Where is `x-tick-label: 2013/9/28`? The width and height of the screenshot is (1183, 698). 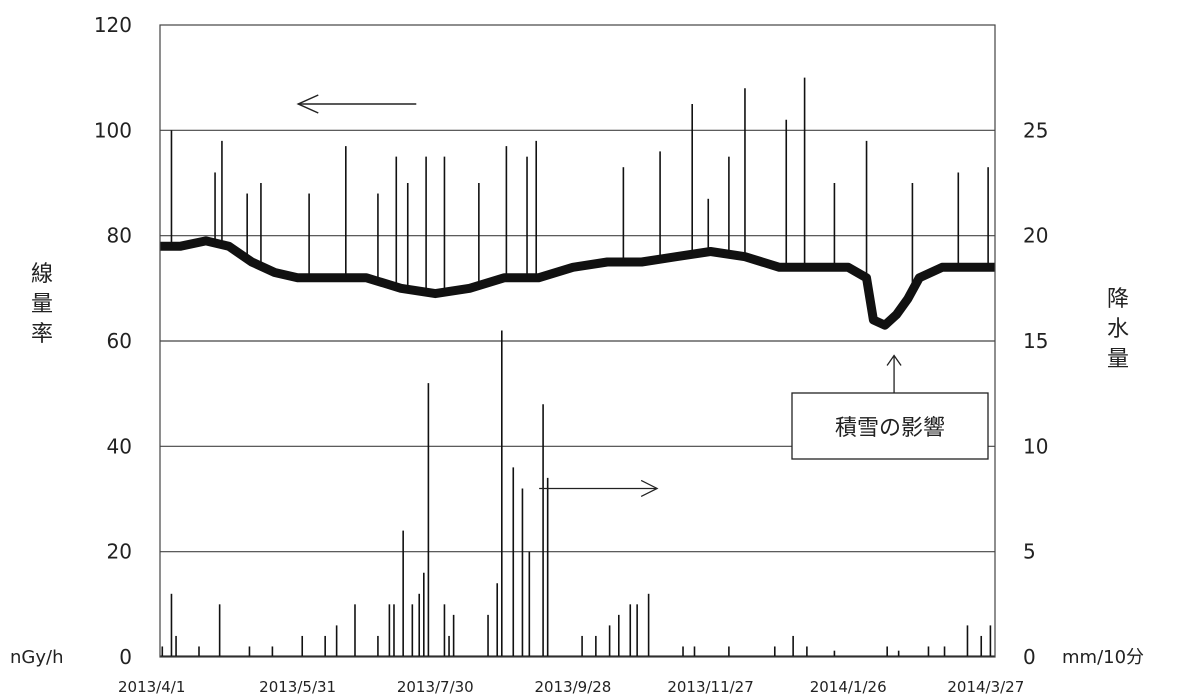
x-tick-label: 2013/9/28 is located at coordinates (572, 687).